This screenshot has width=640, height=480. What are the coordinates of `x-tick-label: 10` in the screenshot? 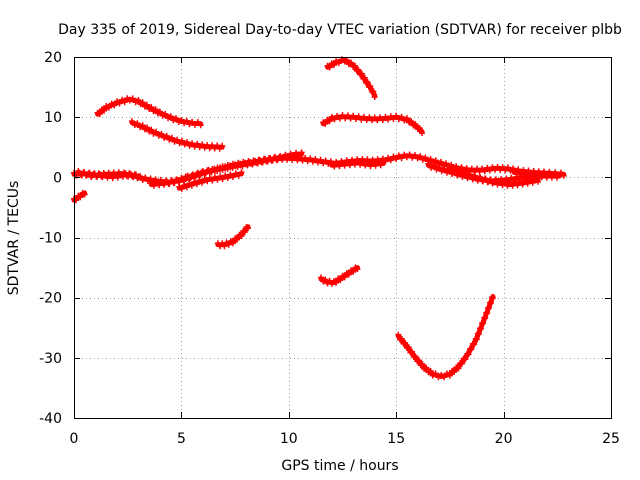 It's located at (289, 439).